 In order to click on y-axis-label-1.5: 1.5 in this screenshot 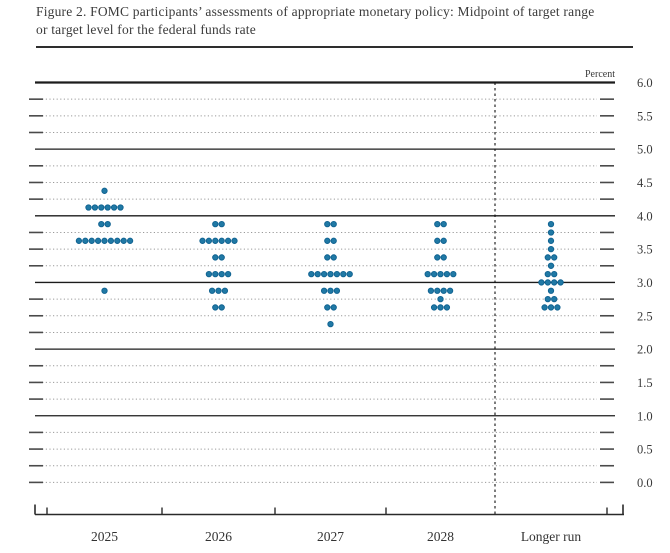, I will do `click(645, 383)`.